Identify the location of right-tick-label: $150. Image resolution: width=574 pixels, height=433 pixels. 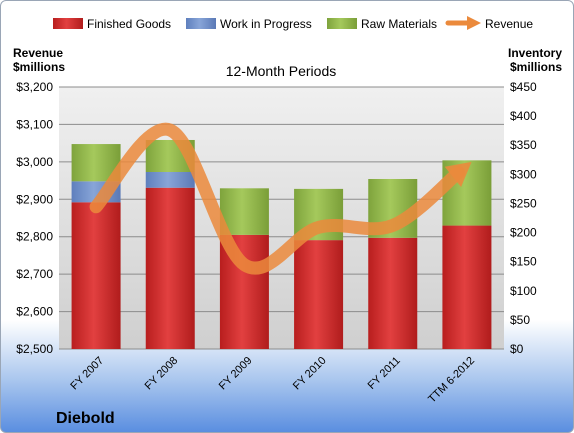
(523, 262).